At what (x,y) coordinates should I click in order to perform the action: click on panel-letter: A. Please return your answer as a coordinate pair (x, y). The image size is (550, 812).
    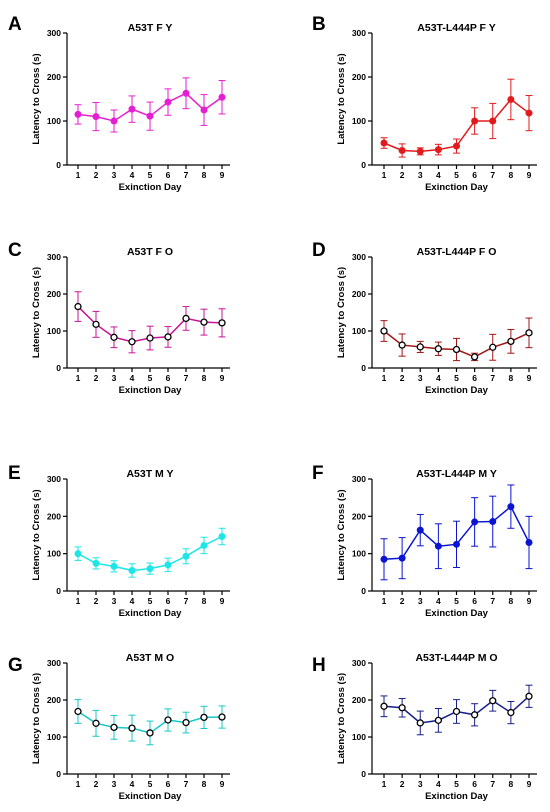
    Looking at the image, I should click on (15, 24).